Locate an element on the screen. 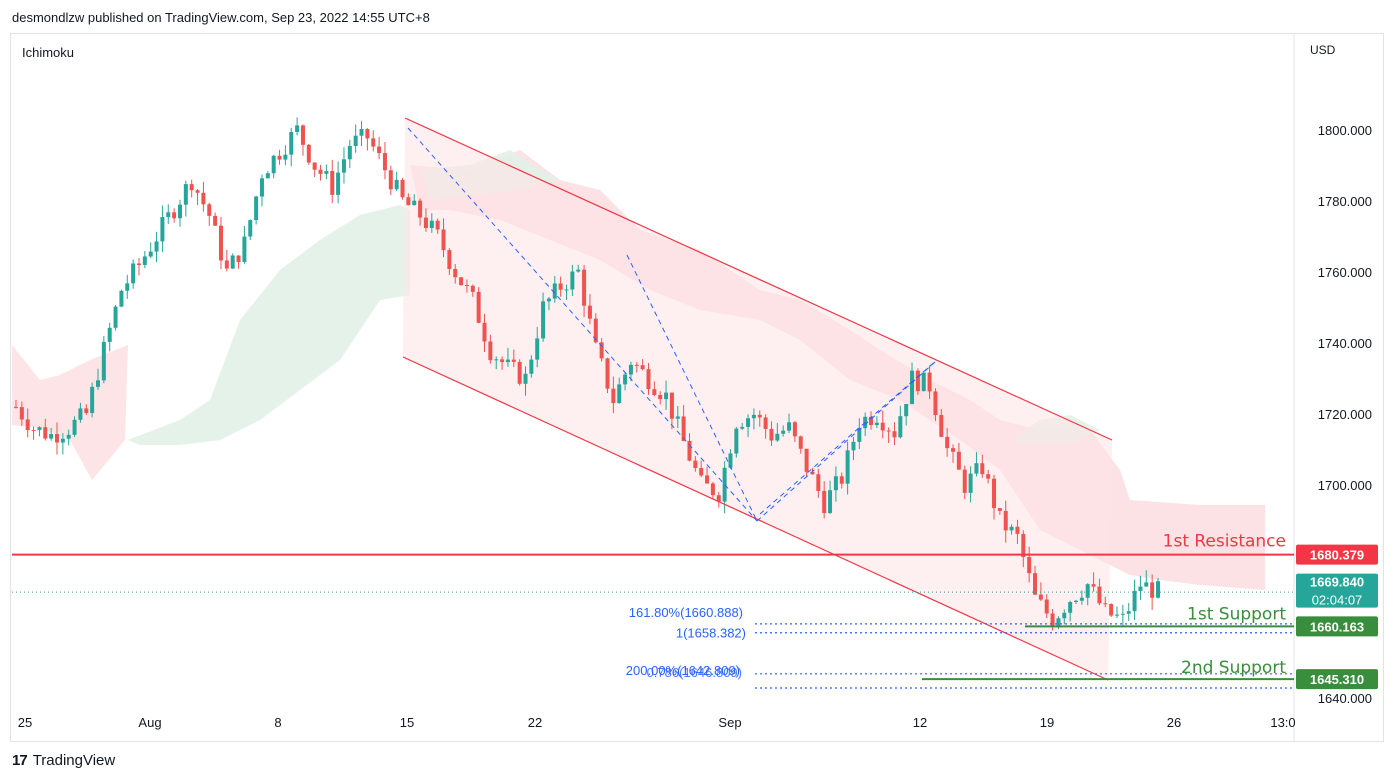 This screenshot has height=783, width=1397. last-price-tag-countdown: 02:04:07 is located at coordinates (1337, 600).